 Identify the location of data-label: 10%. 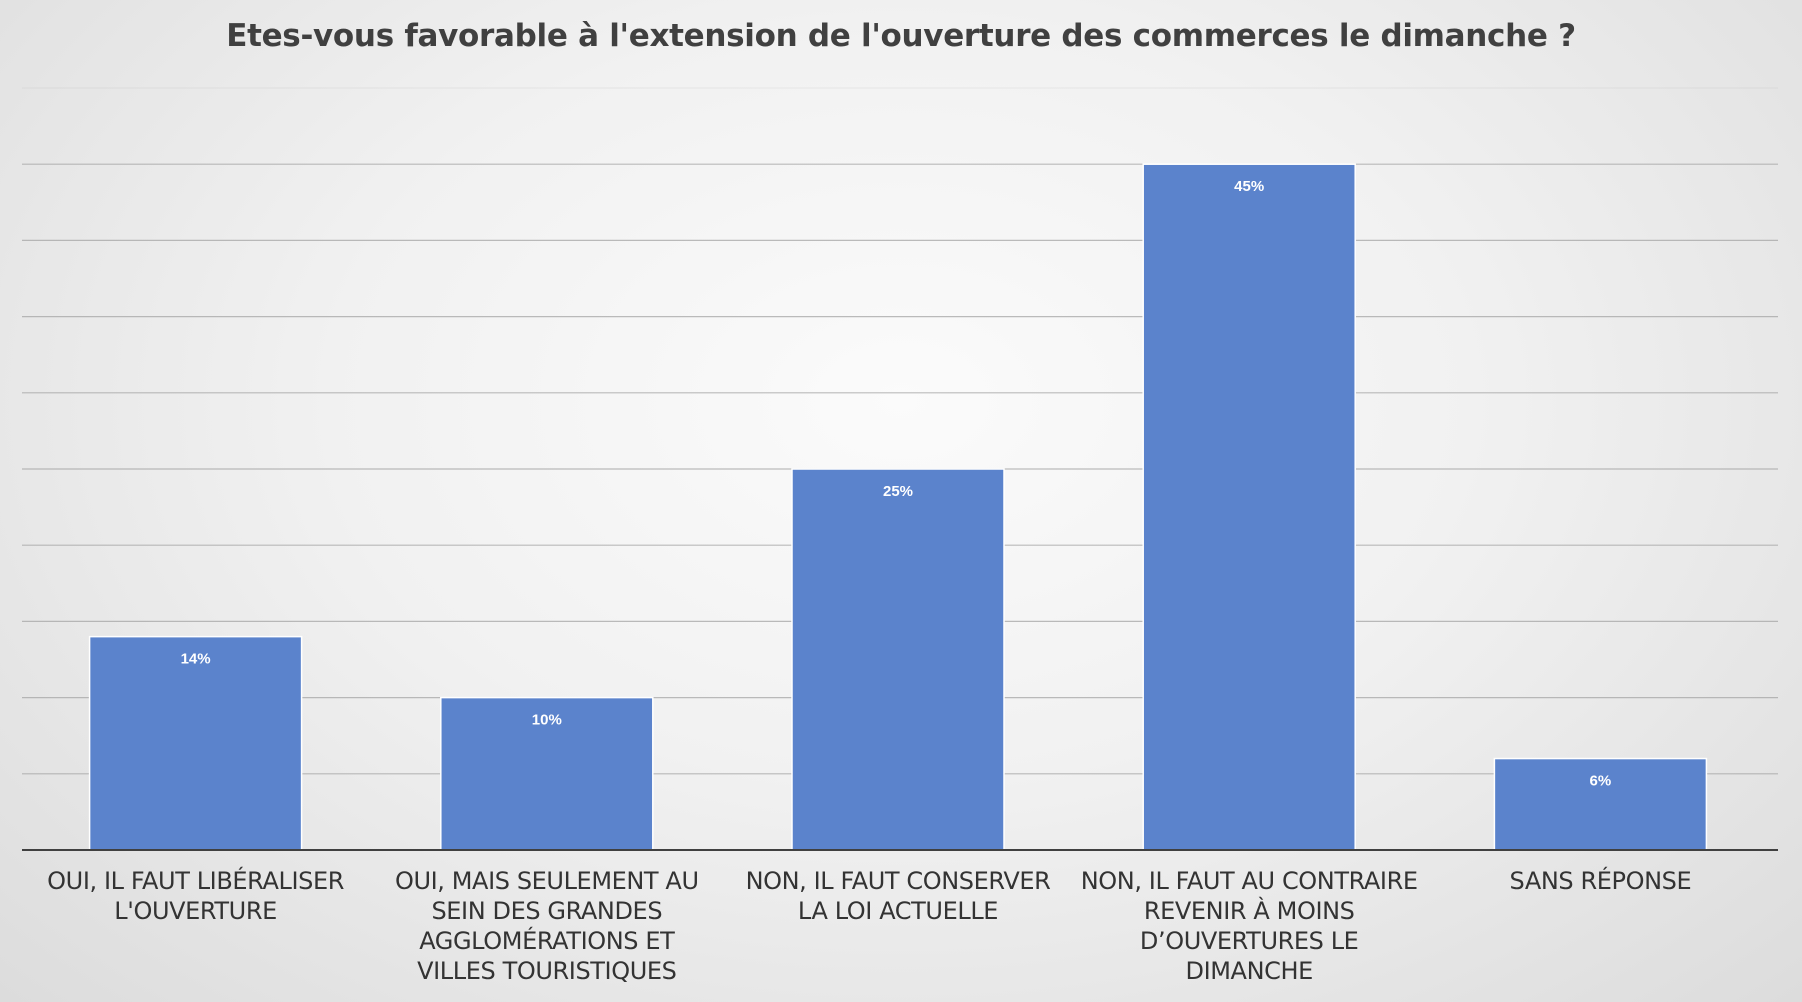
(547, 720).